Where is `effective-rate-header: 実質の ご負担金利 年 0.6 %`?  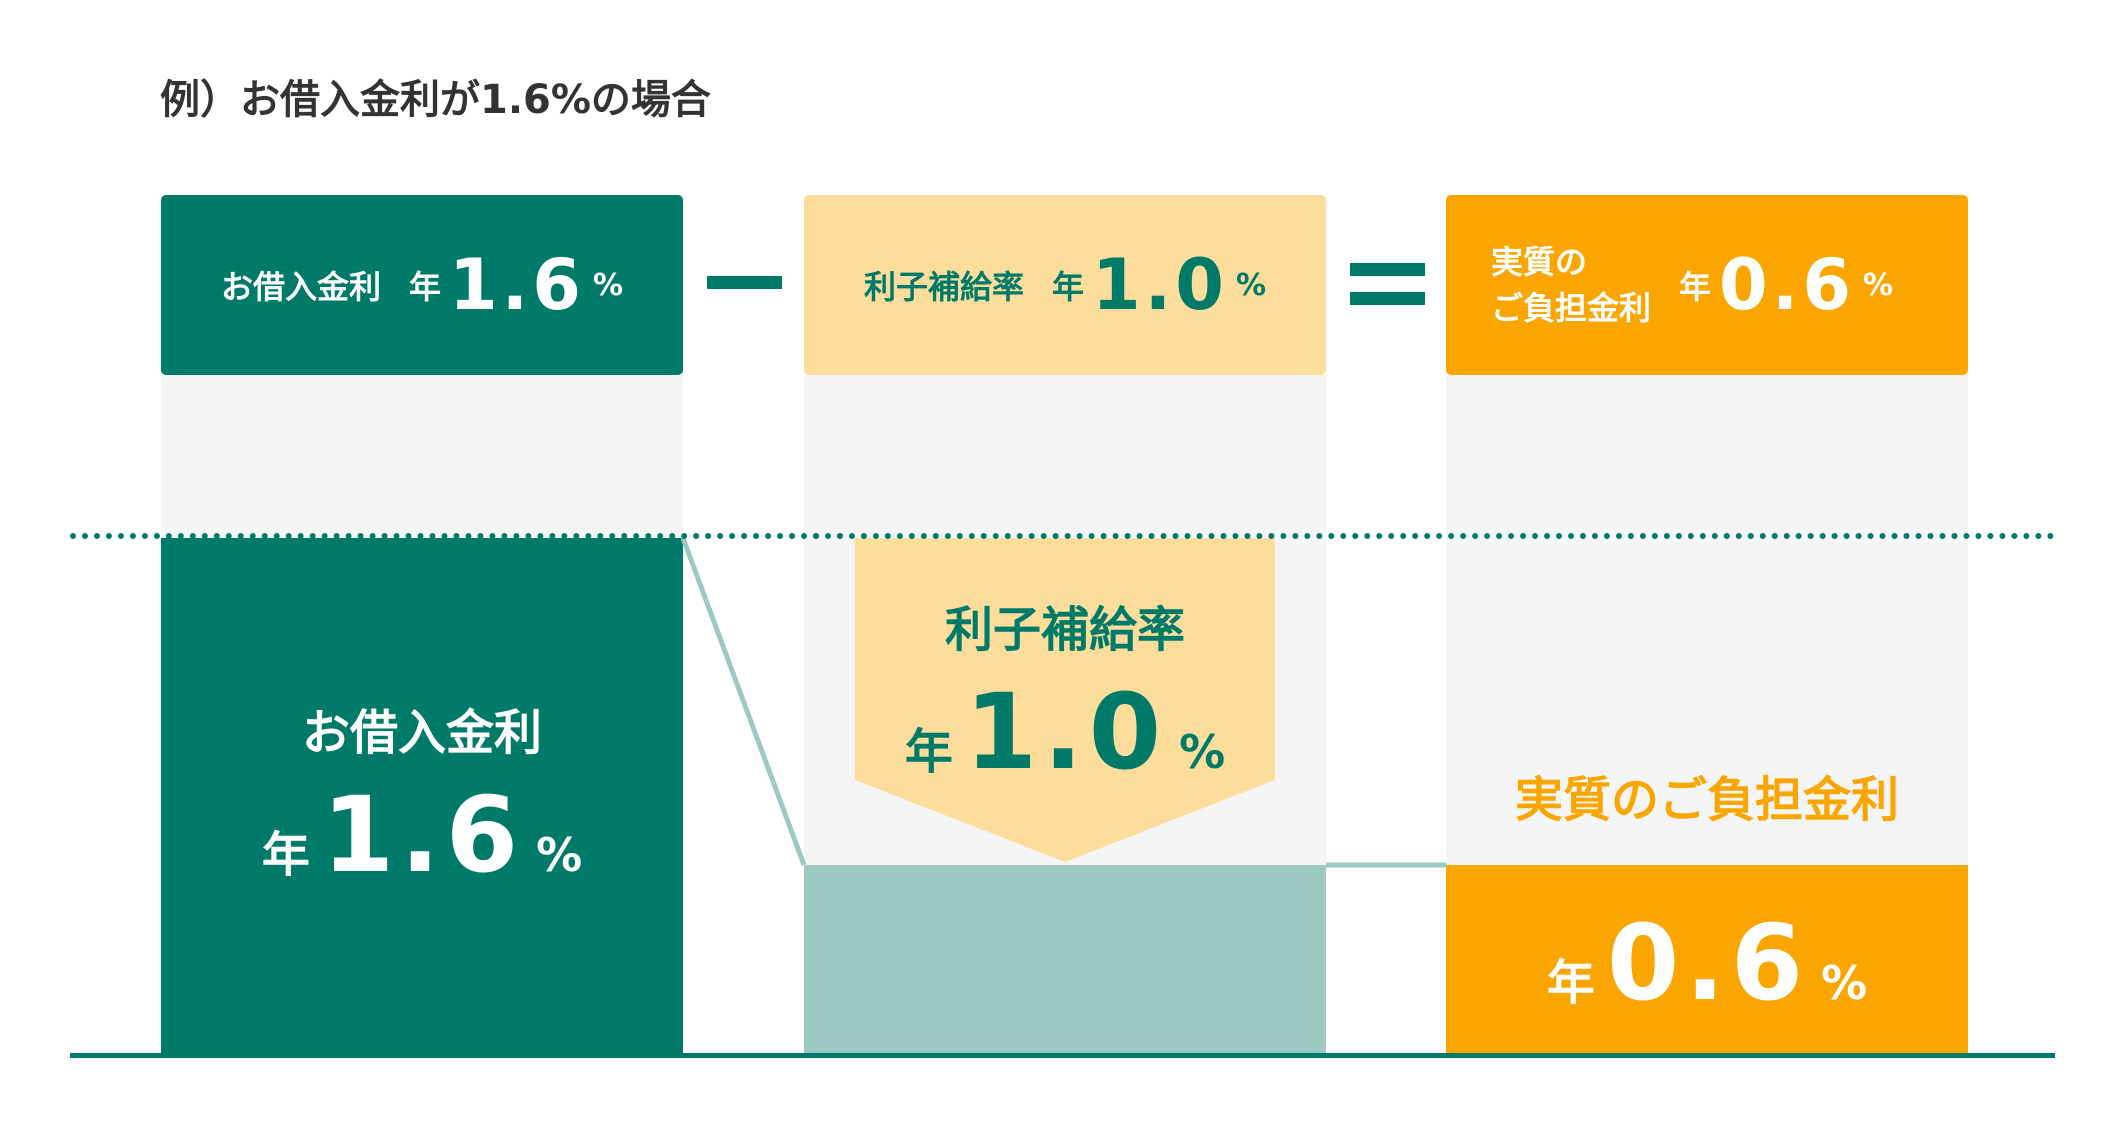 effective-rate-header: 実質の ご負担金利 年 0.6 % is located at coordinates (1707, 285).